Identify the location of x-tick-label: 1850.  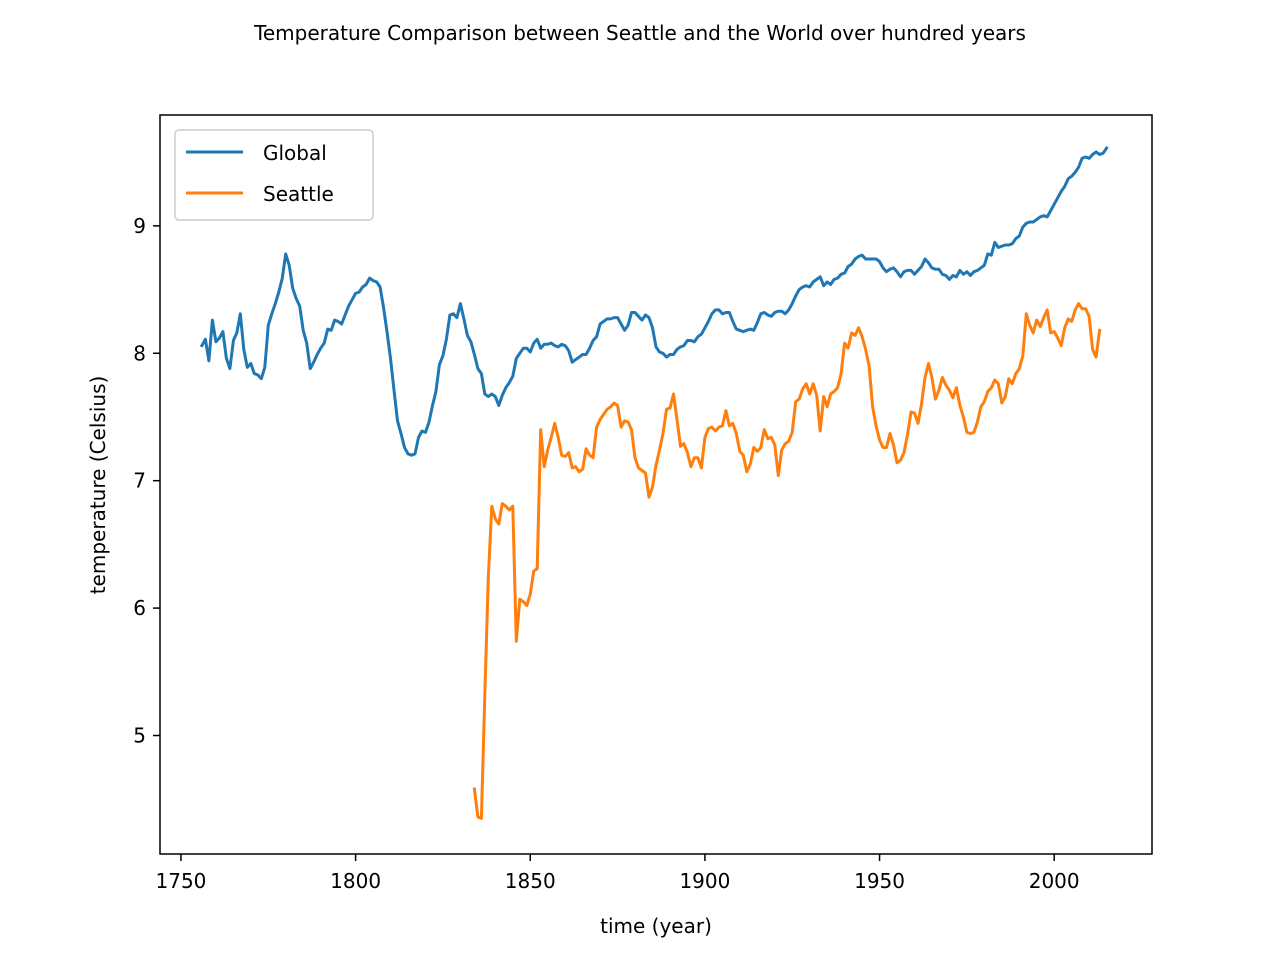
(530, 881).